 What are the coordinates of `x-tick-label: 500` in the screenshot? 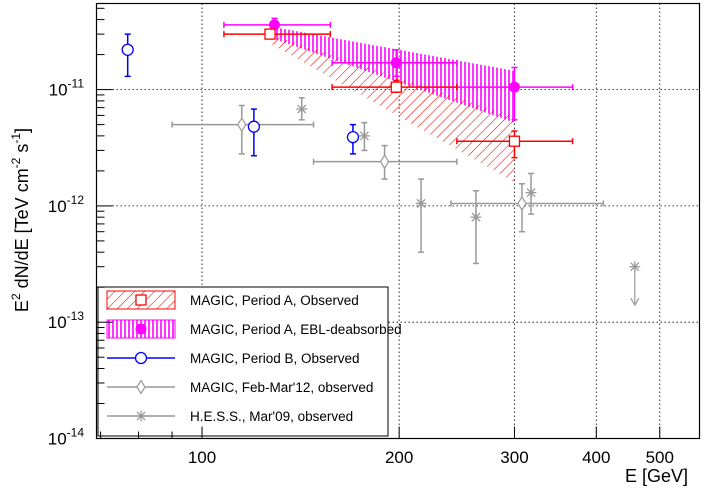 It's located at (660, 457).